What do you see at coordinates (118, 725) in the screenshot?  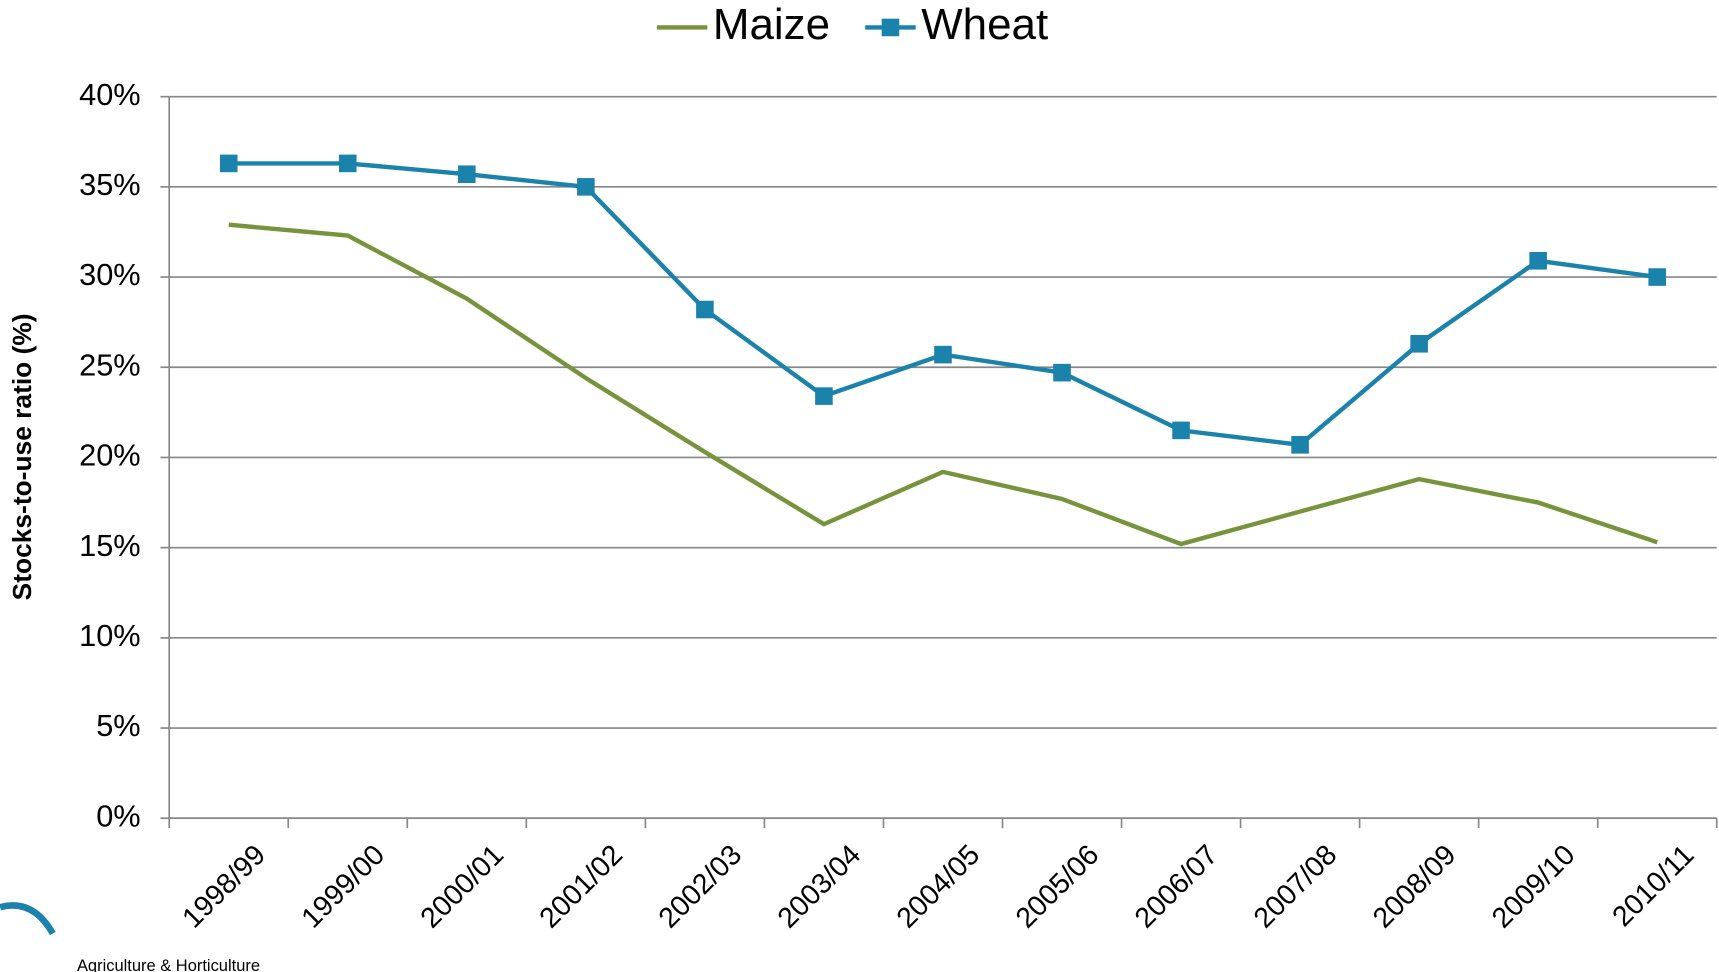 I see `y-tick-label: 5%` at bounding box center [118, 725].